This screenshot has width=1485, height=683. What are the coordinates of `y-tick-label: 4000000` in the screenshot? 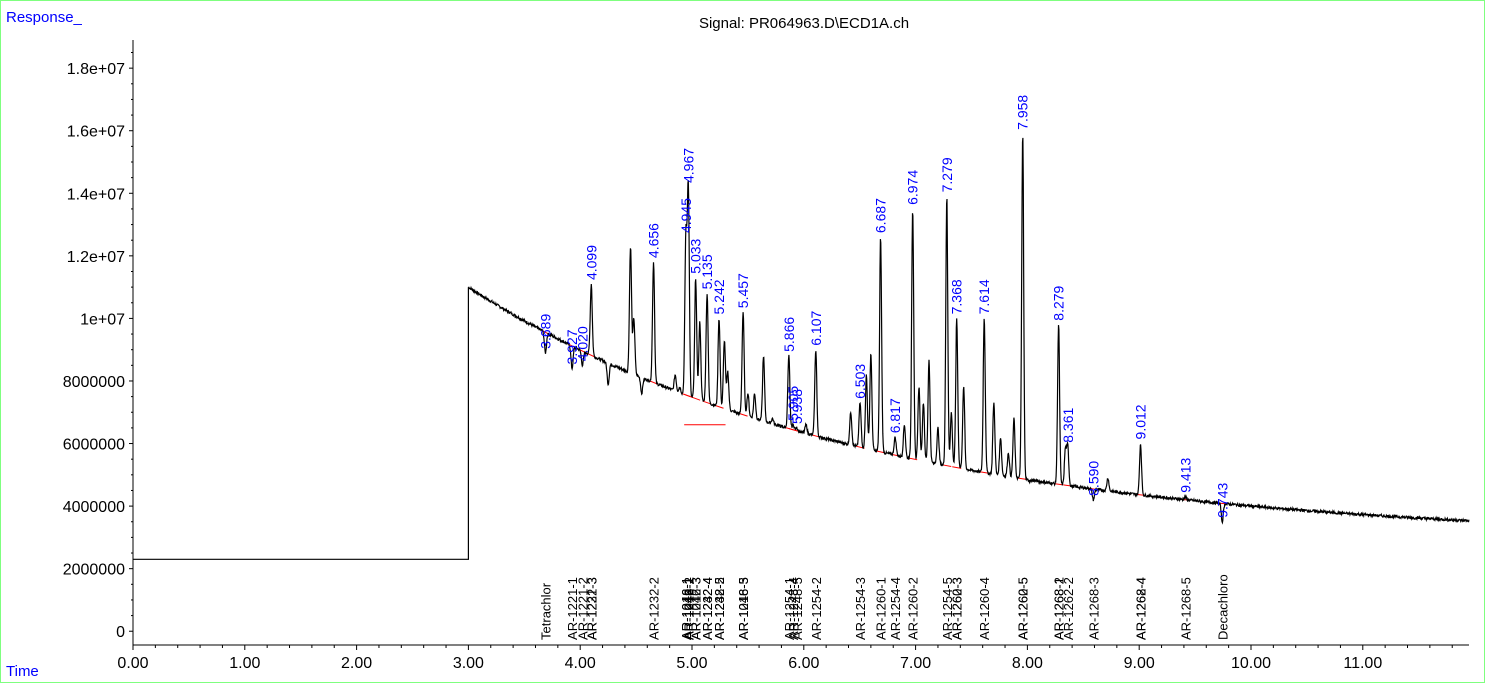 It's located at (94, 507).